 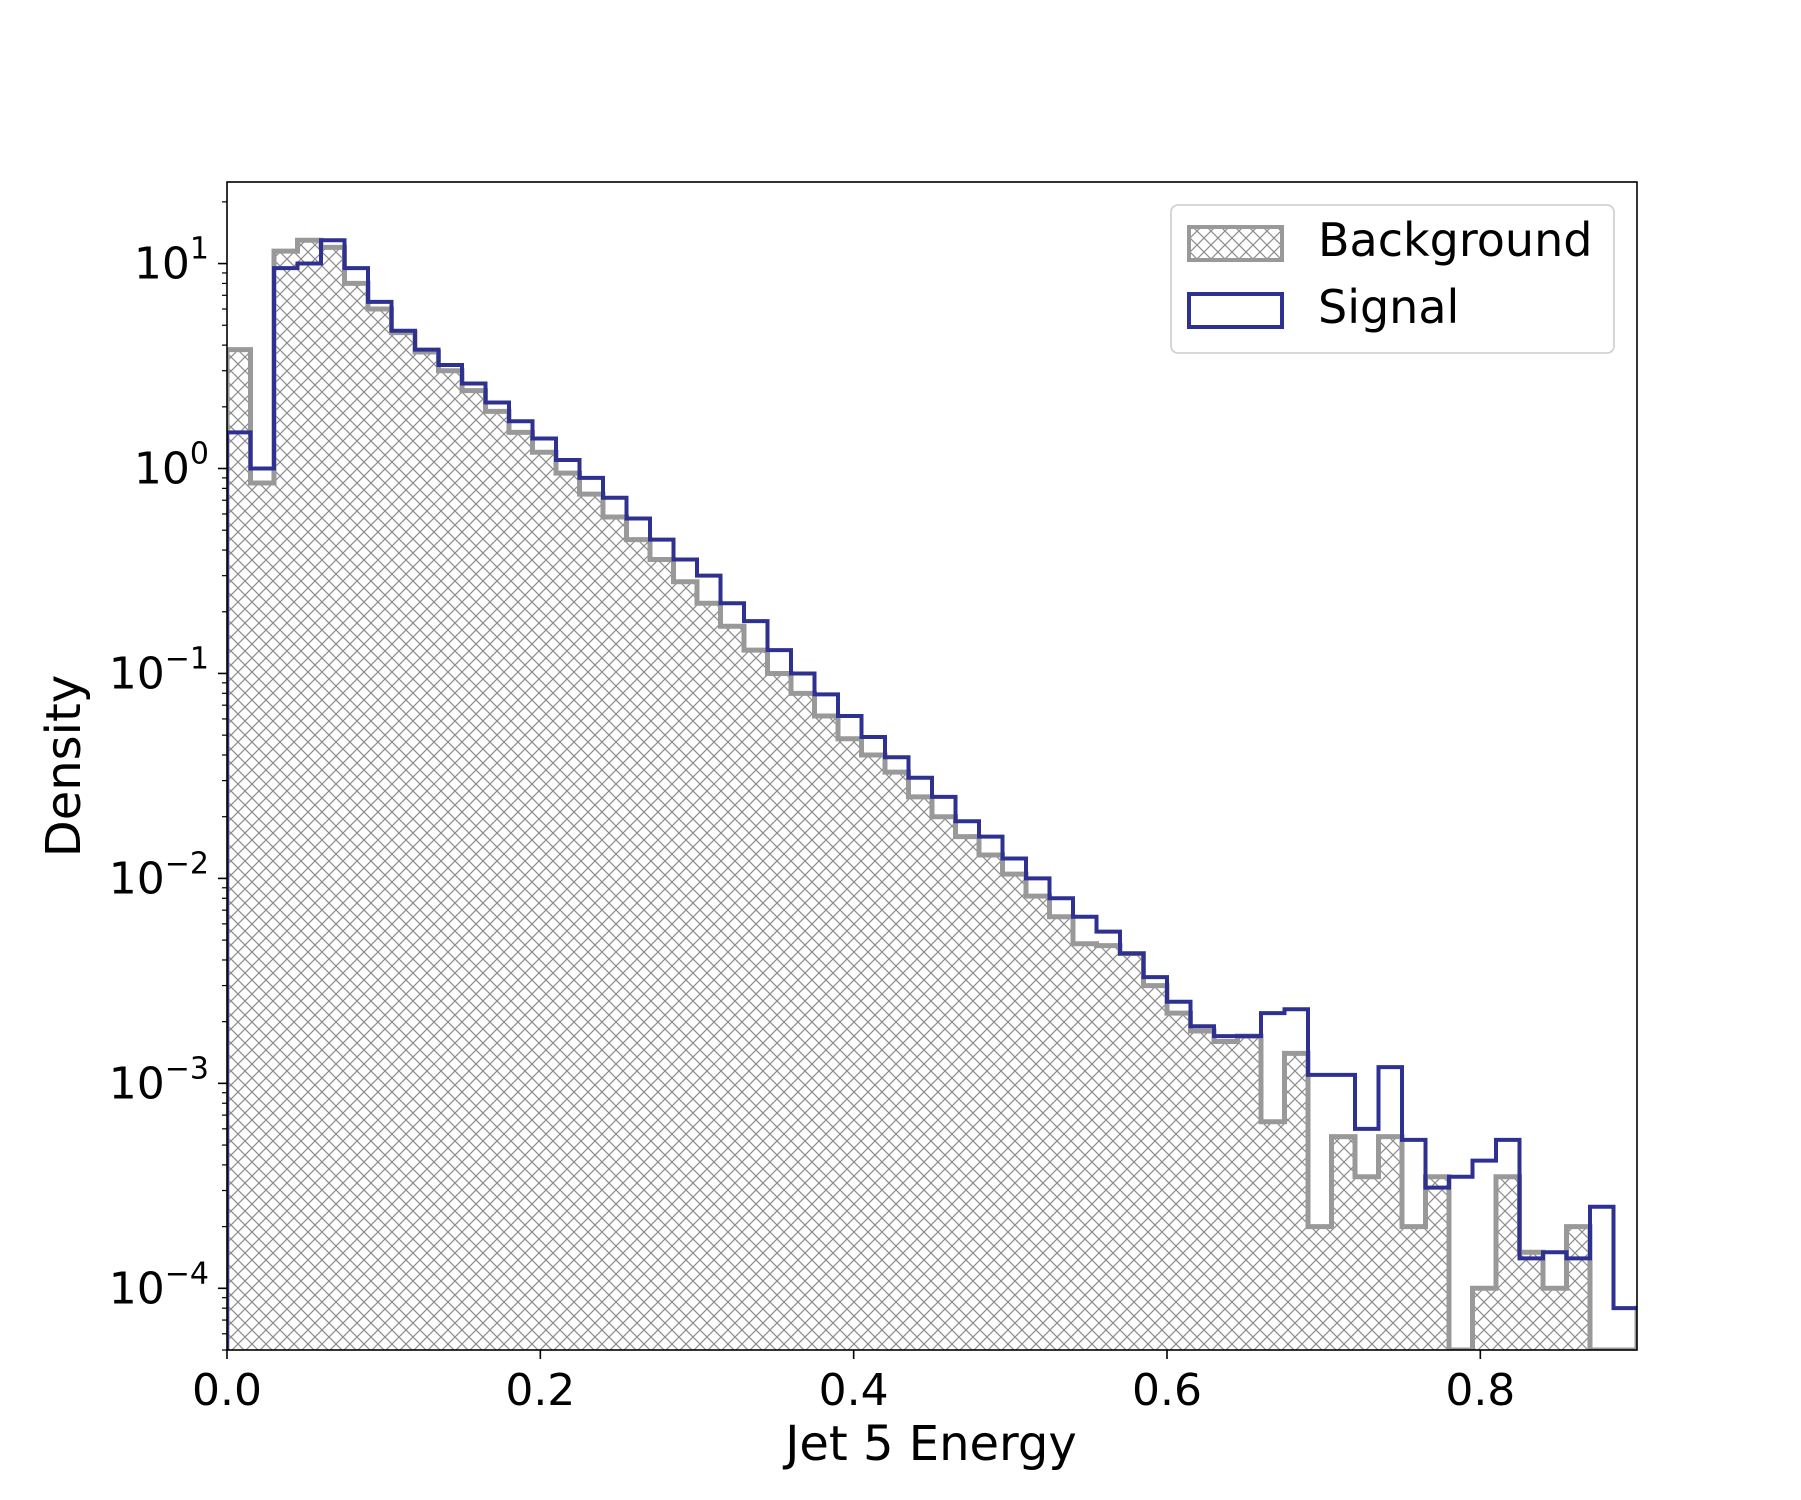 I want to click on x-tick-label: 0.6, so click(x=1167, y=1390).